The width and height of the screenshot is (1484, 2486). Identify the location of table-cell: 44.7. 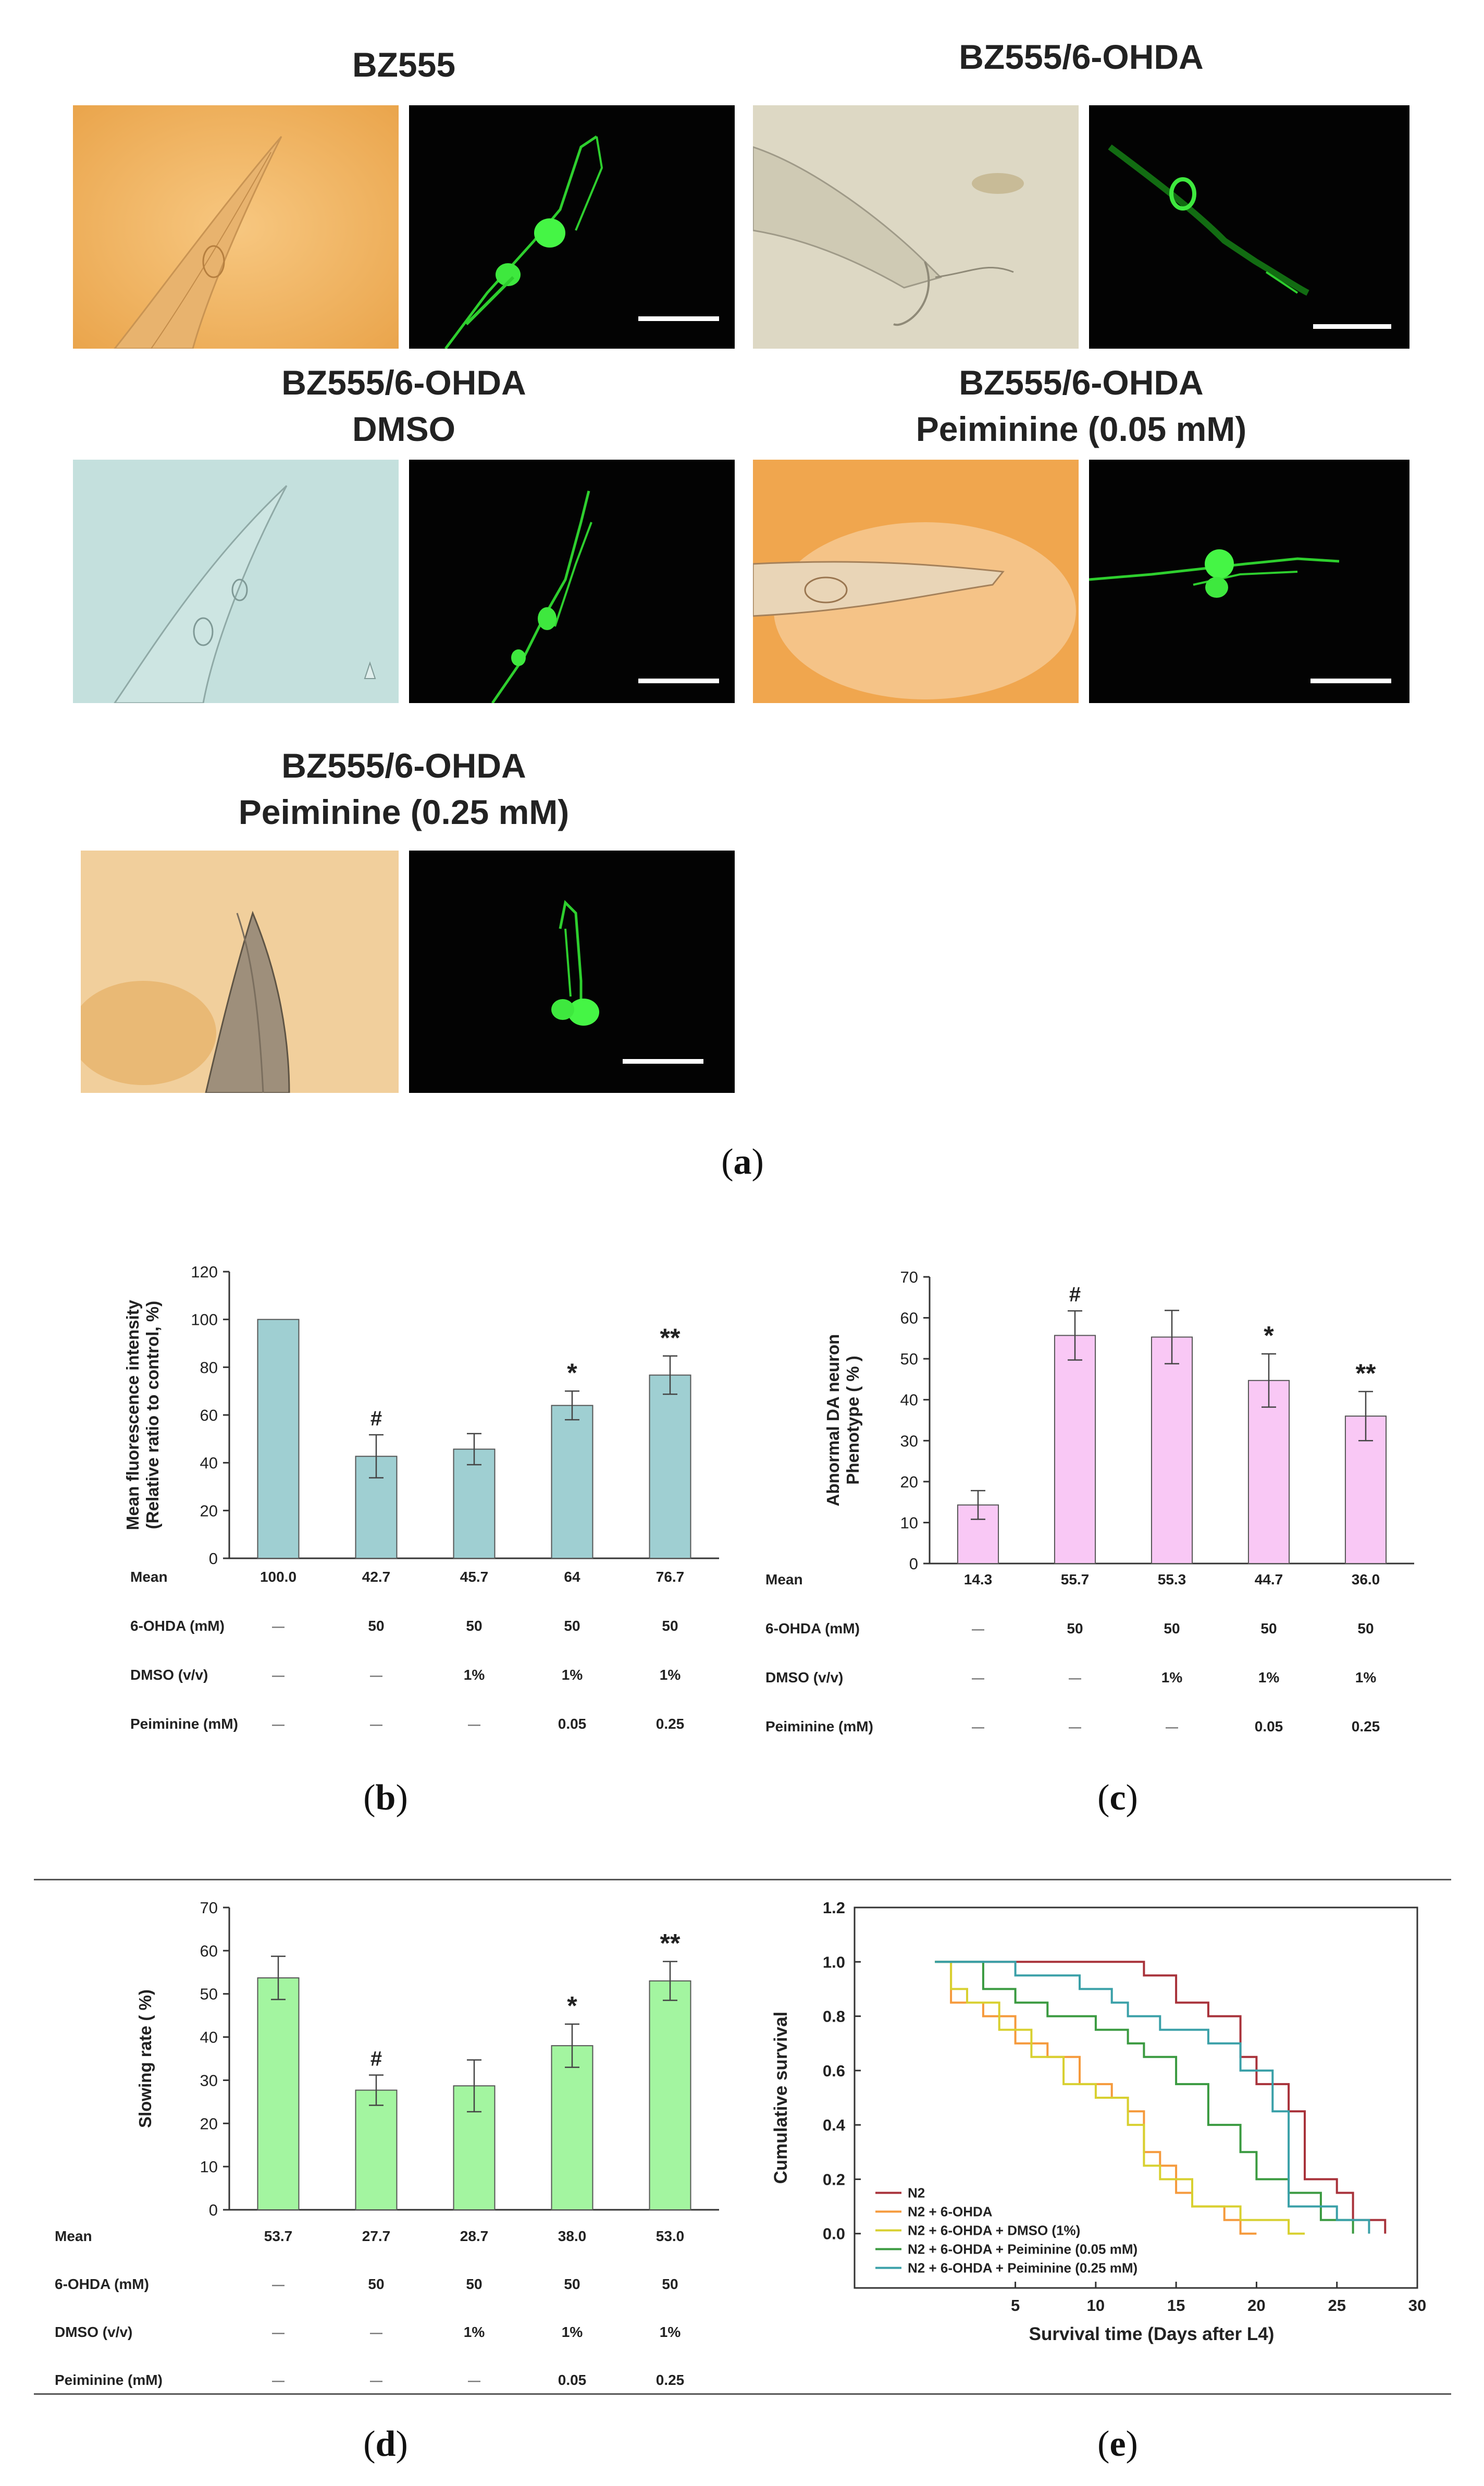
(1269, 1579).